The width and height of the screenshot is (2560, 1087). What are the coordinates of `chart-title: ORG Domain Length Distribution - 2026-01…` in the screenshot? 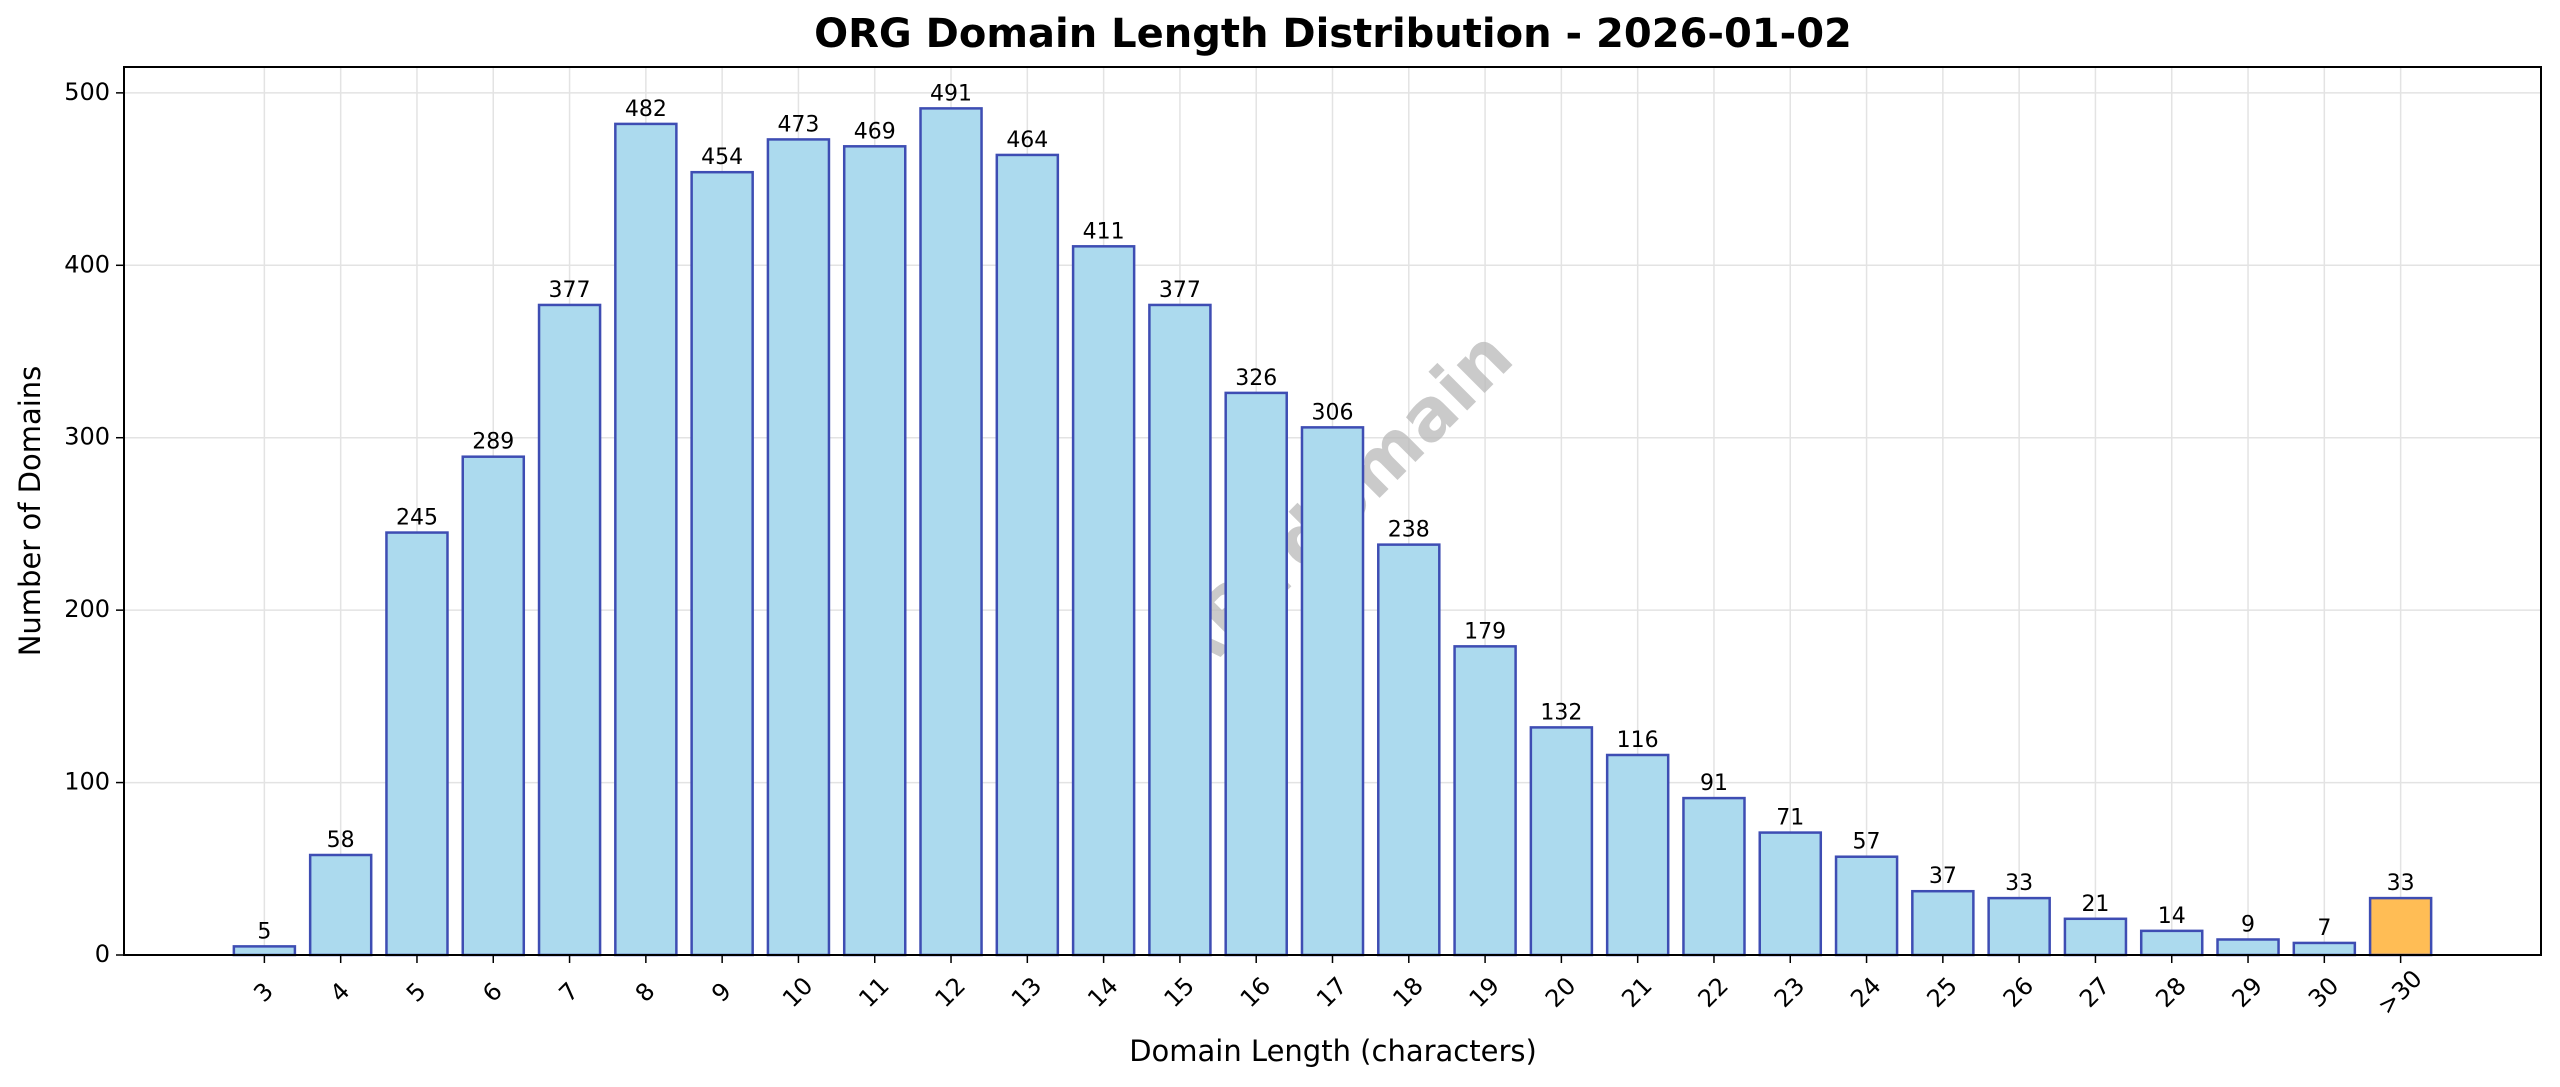 It's located at (1333, 34).